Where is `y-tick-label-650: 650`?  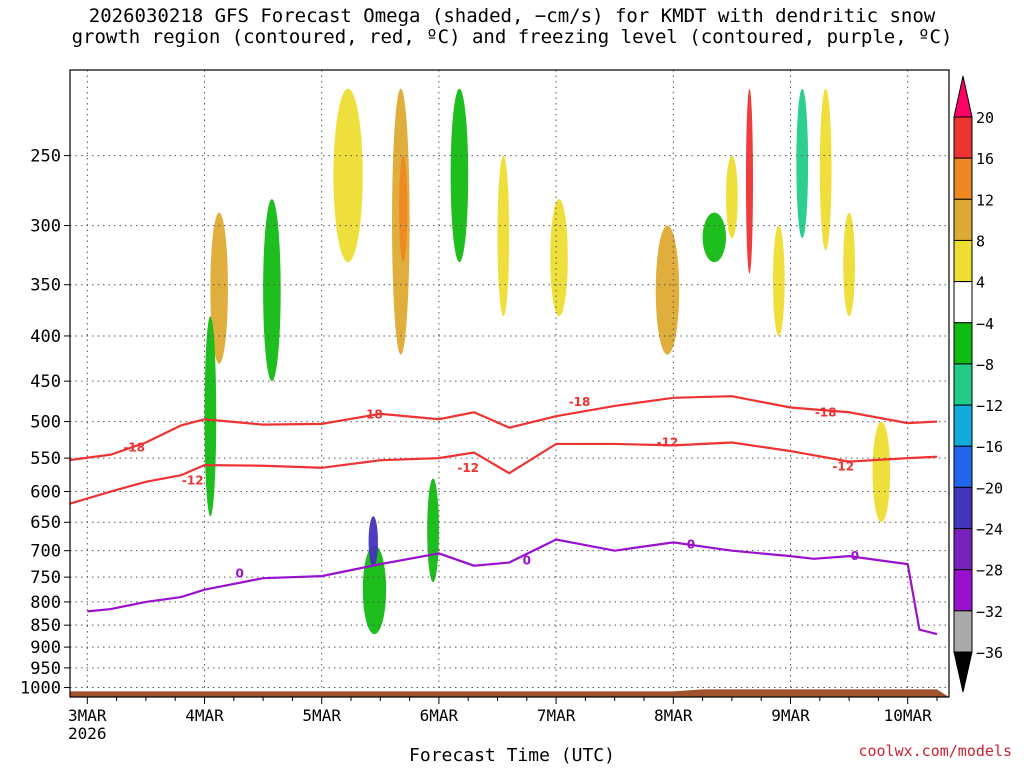
y-tick-label-650: 650 is located at coordinates (45, 523).